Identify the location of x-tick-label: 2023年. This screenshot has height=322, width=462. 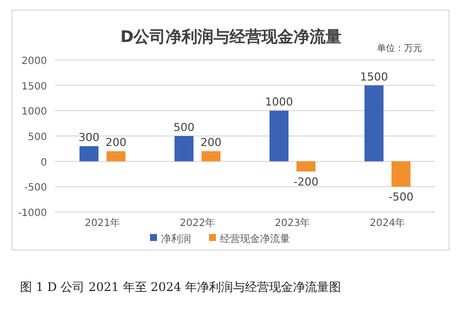
(292, 223).